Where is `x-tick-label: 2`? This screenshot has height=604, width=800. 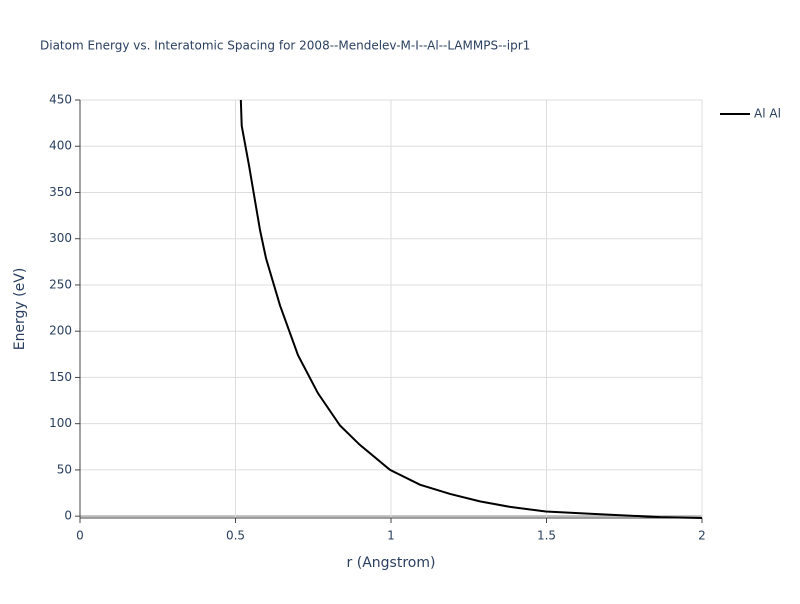 x-tick-label: 2 is located at coordinates (702, 536).